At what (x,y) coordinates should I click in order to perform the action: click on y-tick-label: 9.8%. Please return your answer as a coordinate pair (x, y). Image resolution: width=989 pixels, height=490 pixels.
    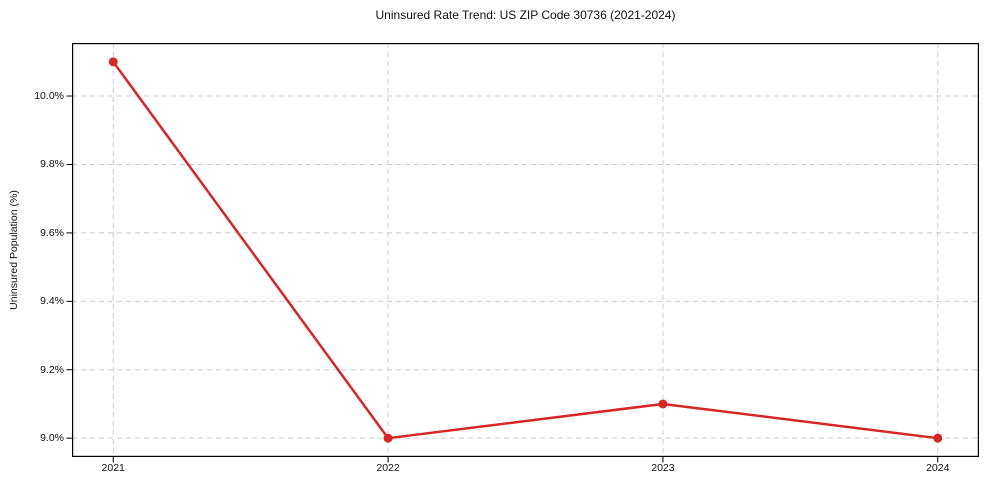
    Looking at the image, I should click on (52, 164).